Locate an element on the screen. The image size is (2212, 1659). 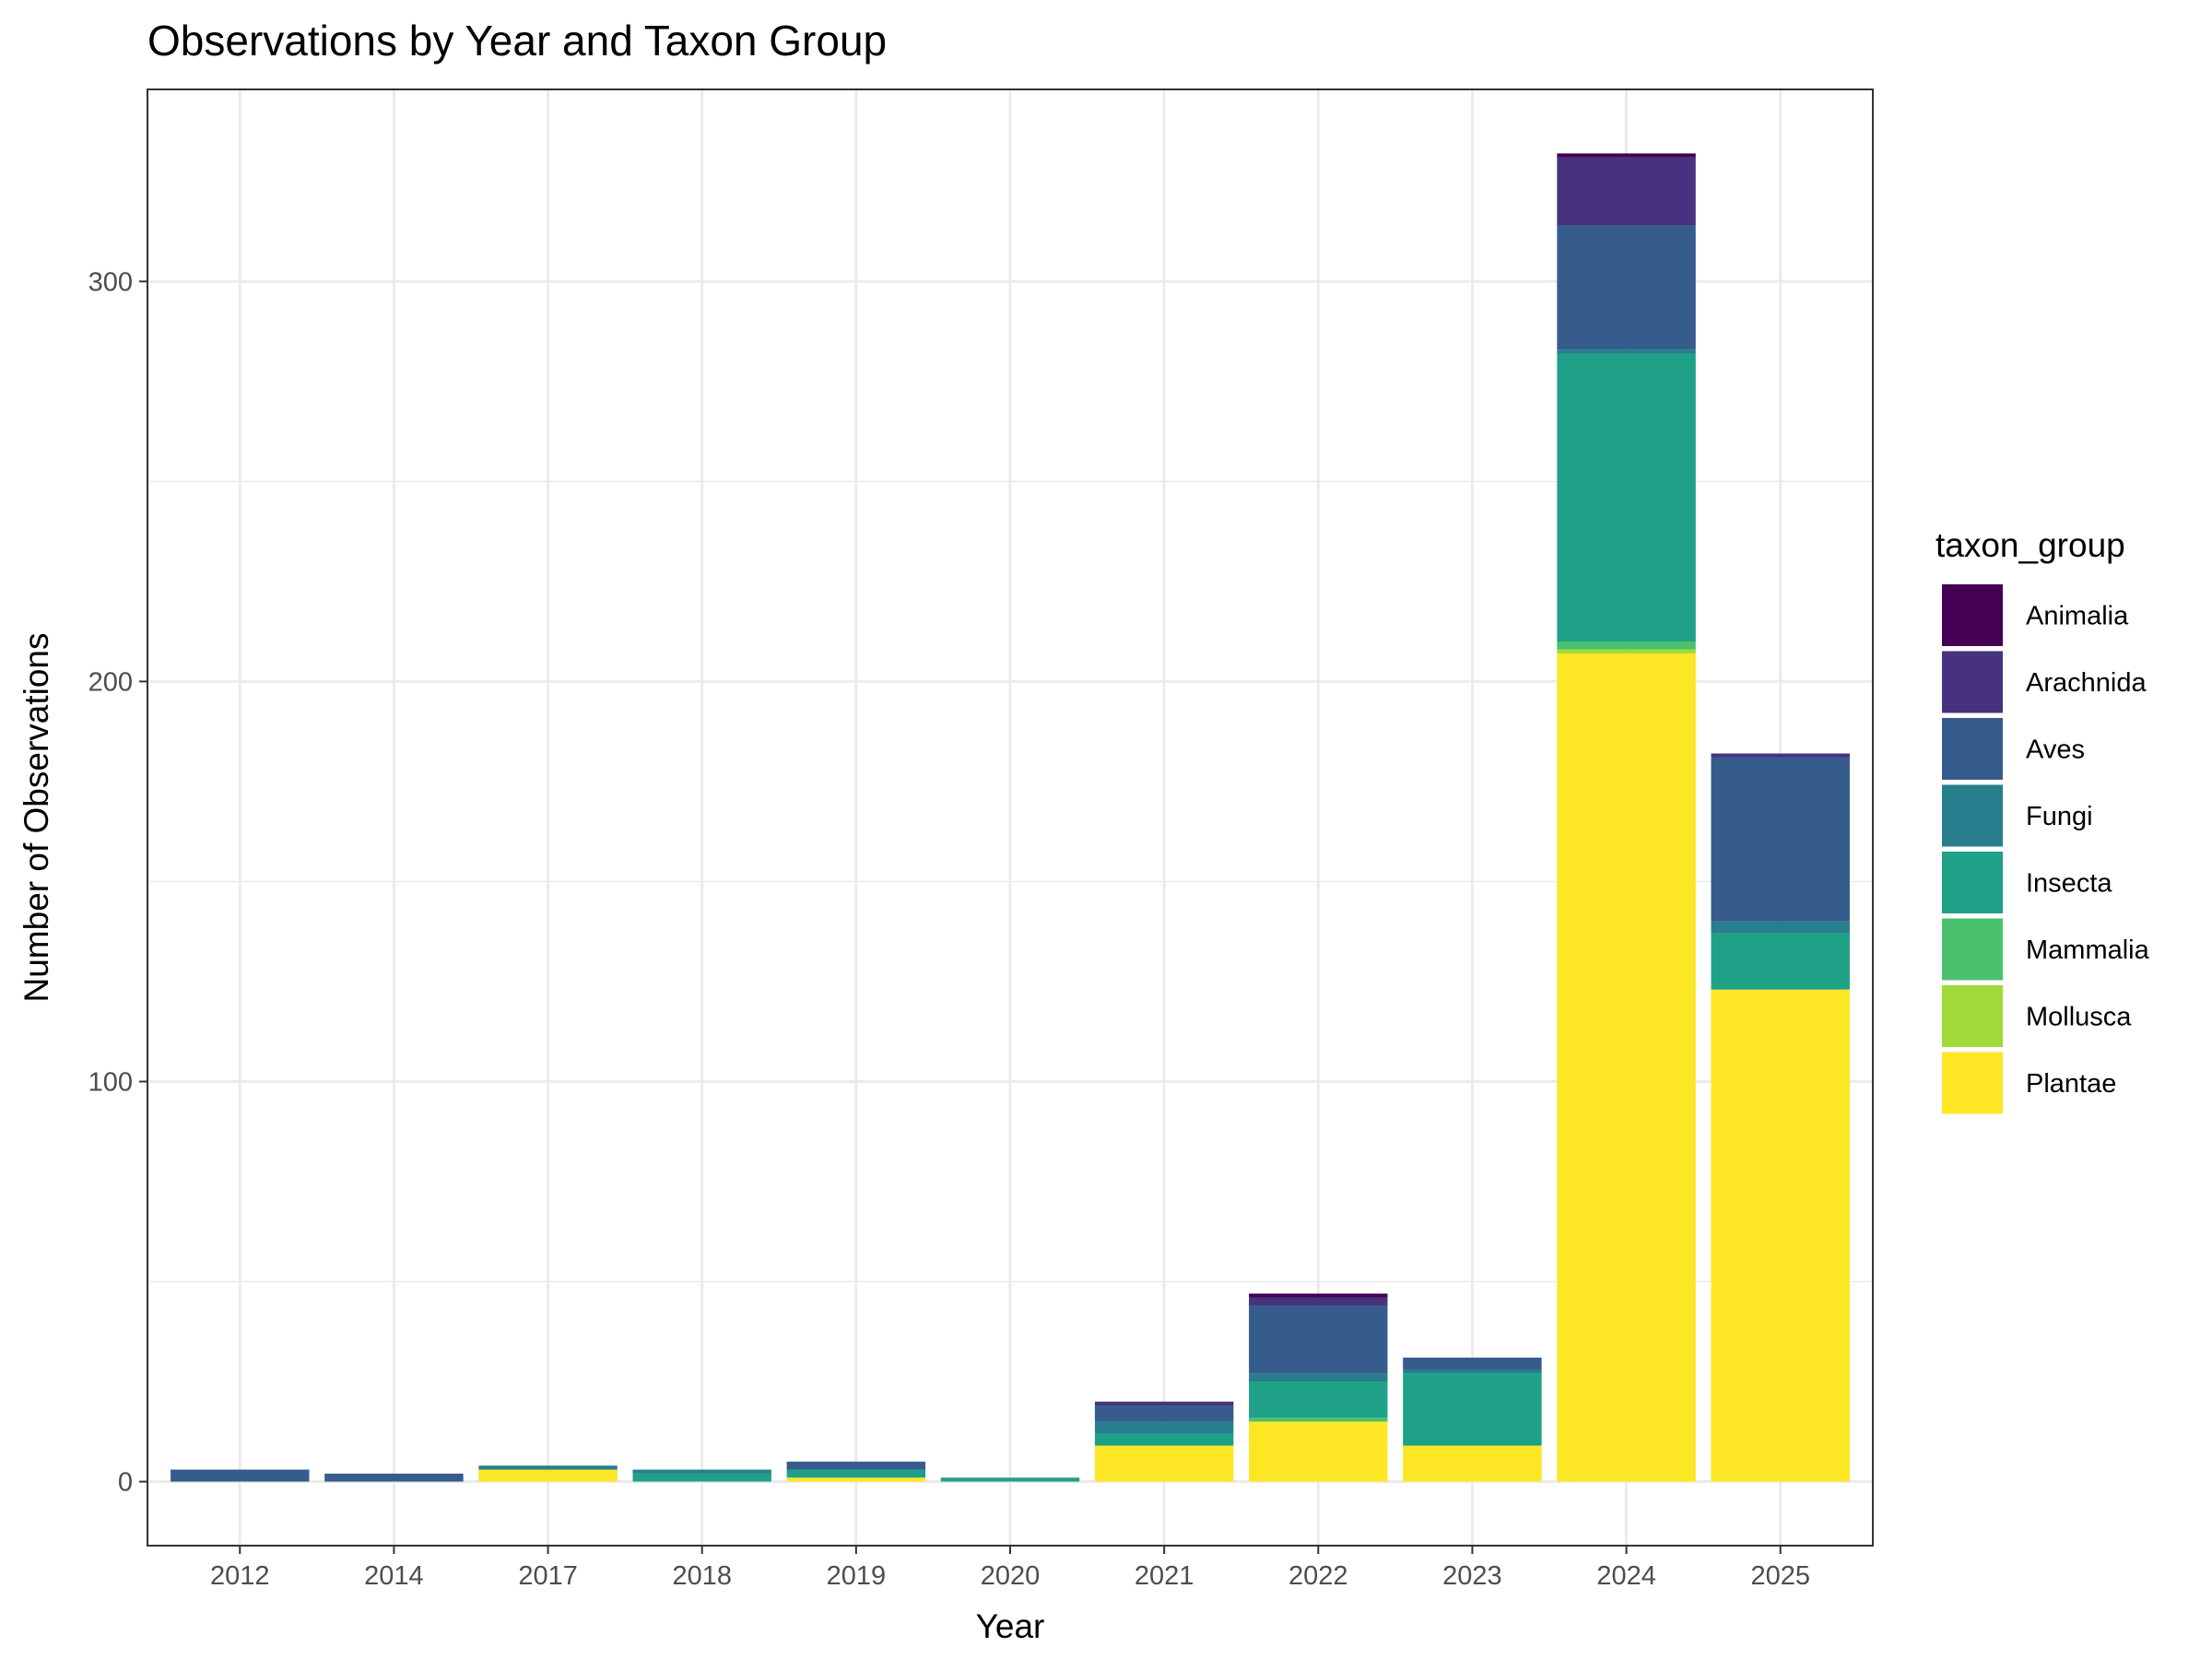
legend-label-aves: Aves is located at coordinates (2055, 750).